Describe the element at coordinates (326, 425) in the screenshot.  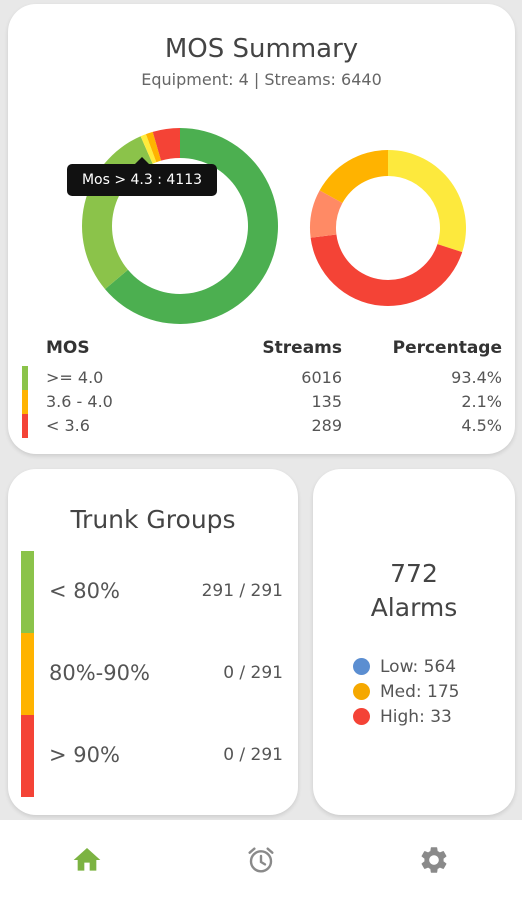
I see `mos-streams: 289` at that location.